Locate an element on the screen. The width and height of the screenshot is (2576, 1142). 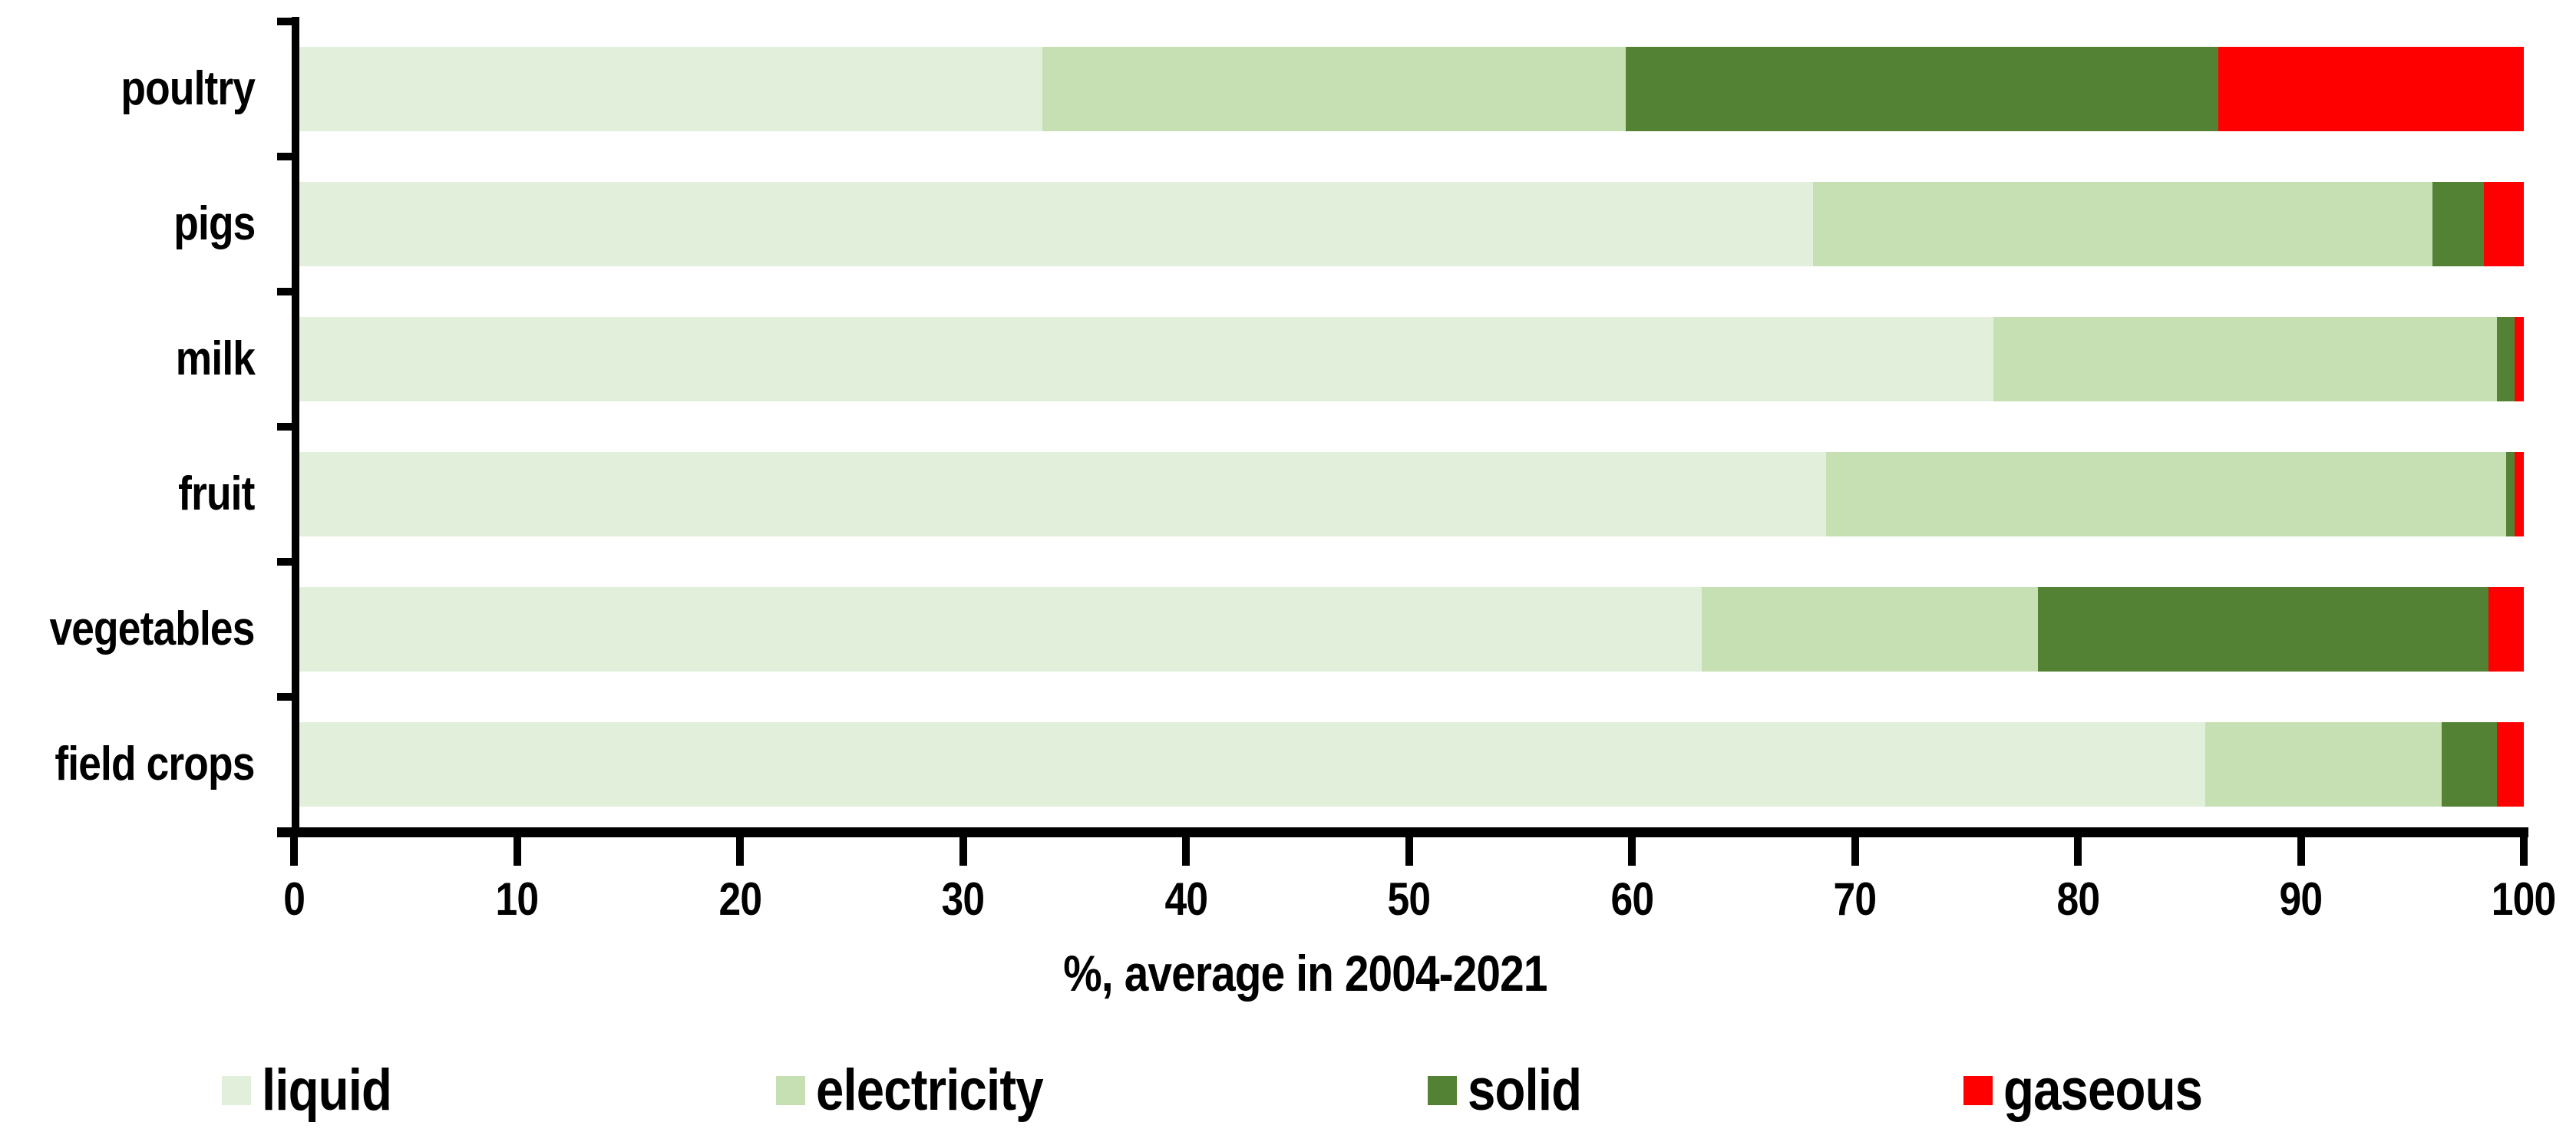
x-axis-tick-label: 50 is located at coordinates (1409, 899).